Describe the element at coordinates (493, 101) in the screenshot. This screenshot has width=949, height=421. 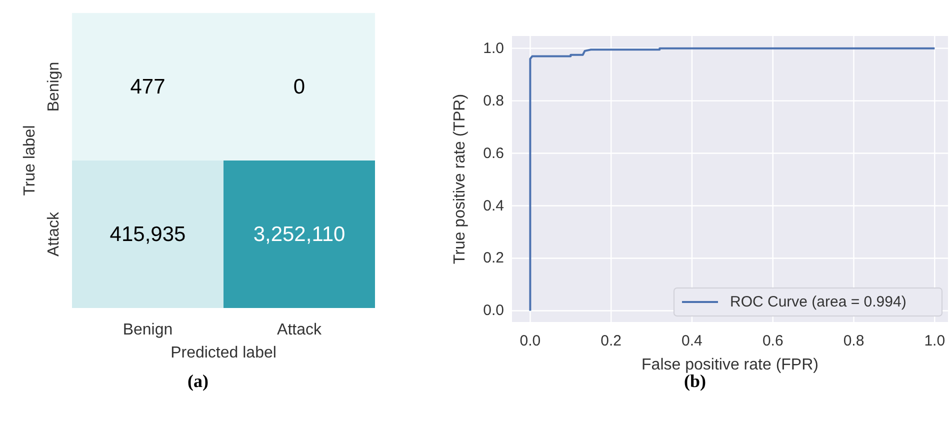
I see `y-tick-label: 0.8` at that location.